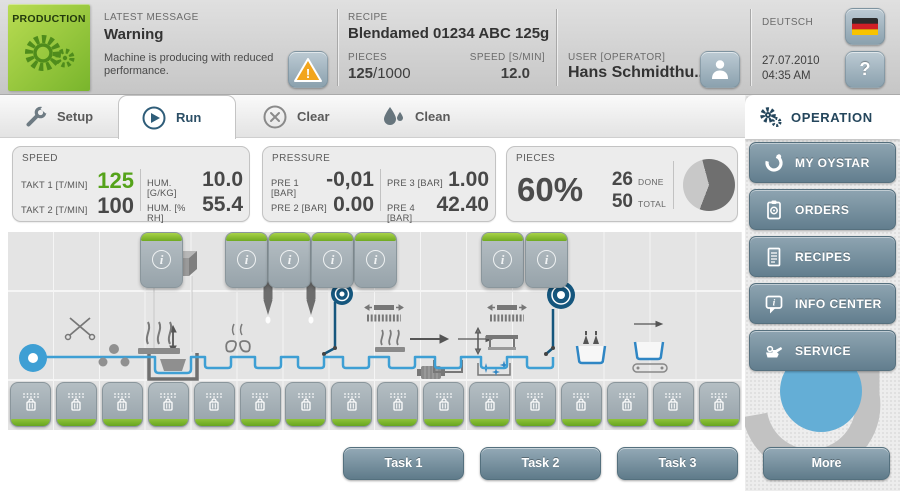  I want to click on ruler-icon, so click(384, 313).